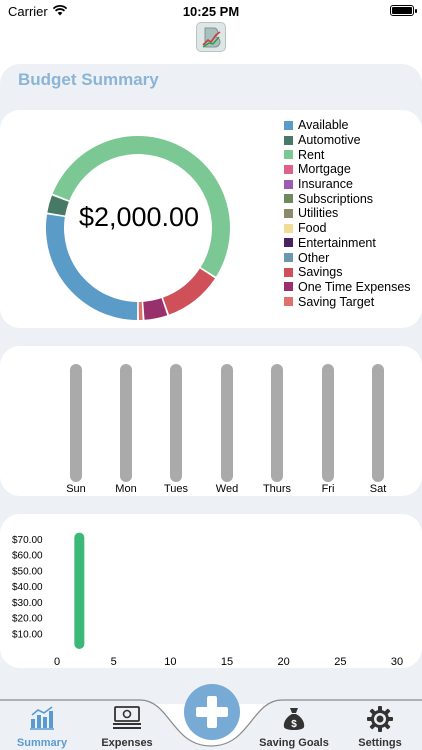 The image size is (422, 750). I want to click on y-tick-label: $20.00, so click(27, 619).